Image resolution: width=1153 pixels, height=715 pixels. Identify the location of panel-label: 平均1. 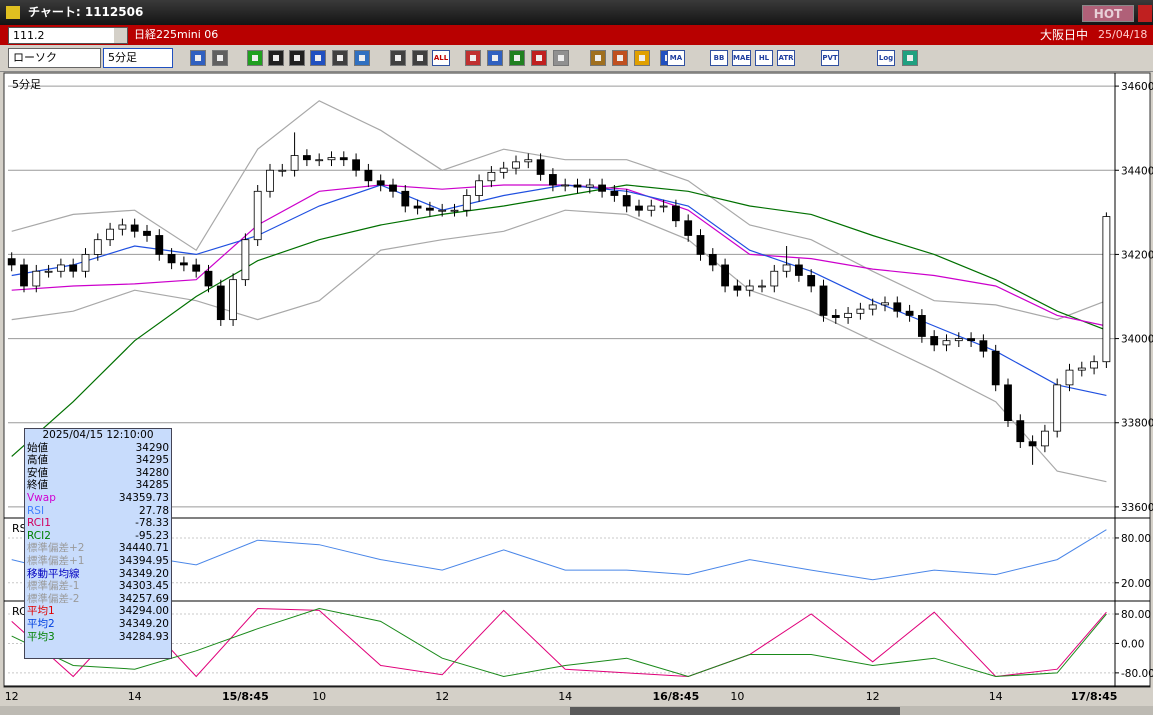
(41, 611).